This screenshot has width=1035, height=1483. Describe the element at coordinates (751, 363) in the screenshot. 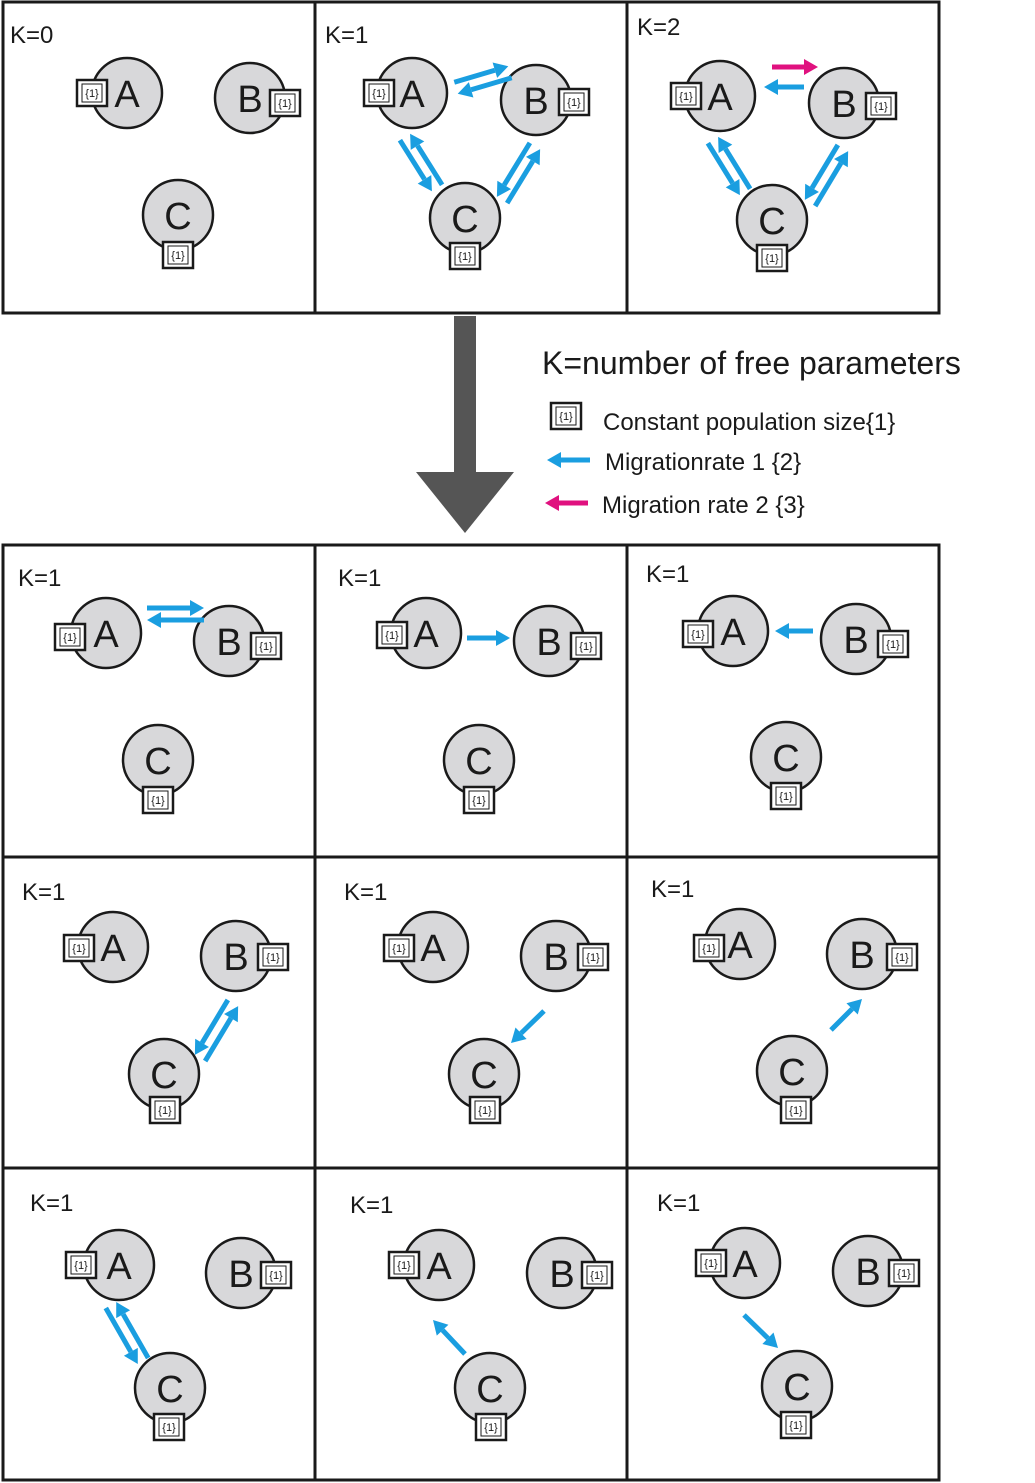

I see `legend-title: K=number of free parameters` at that location.